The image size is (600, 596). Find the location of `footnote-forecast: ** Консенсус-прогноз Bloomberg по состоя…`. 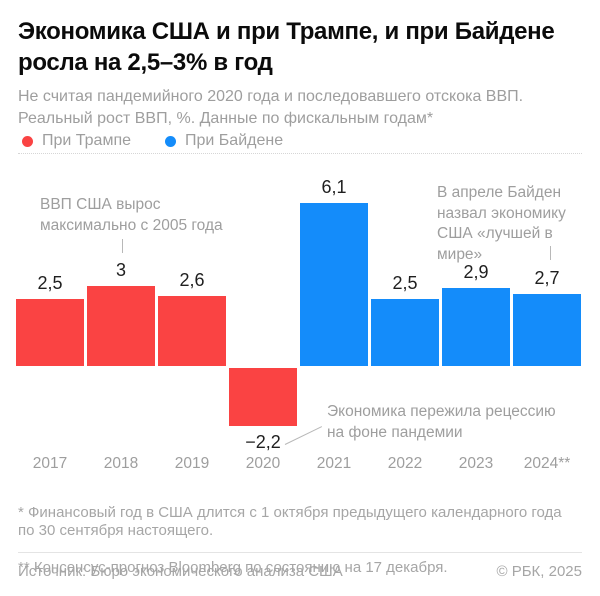

footnote-forecast: ** Консенсус-прогноз Bloomberg по состоя… is located at coordinates (233, 567).